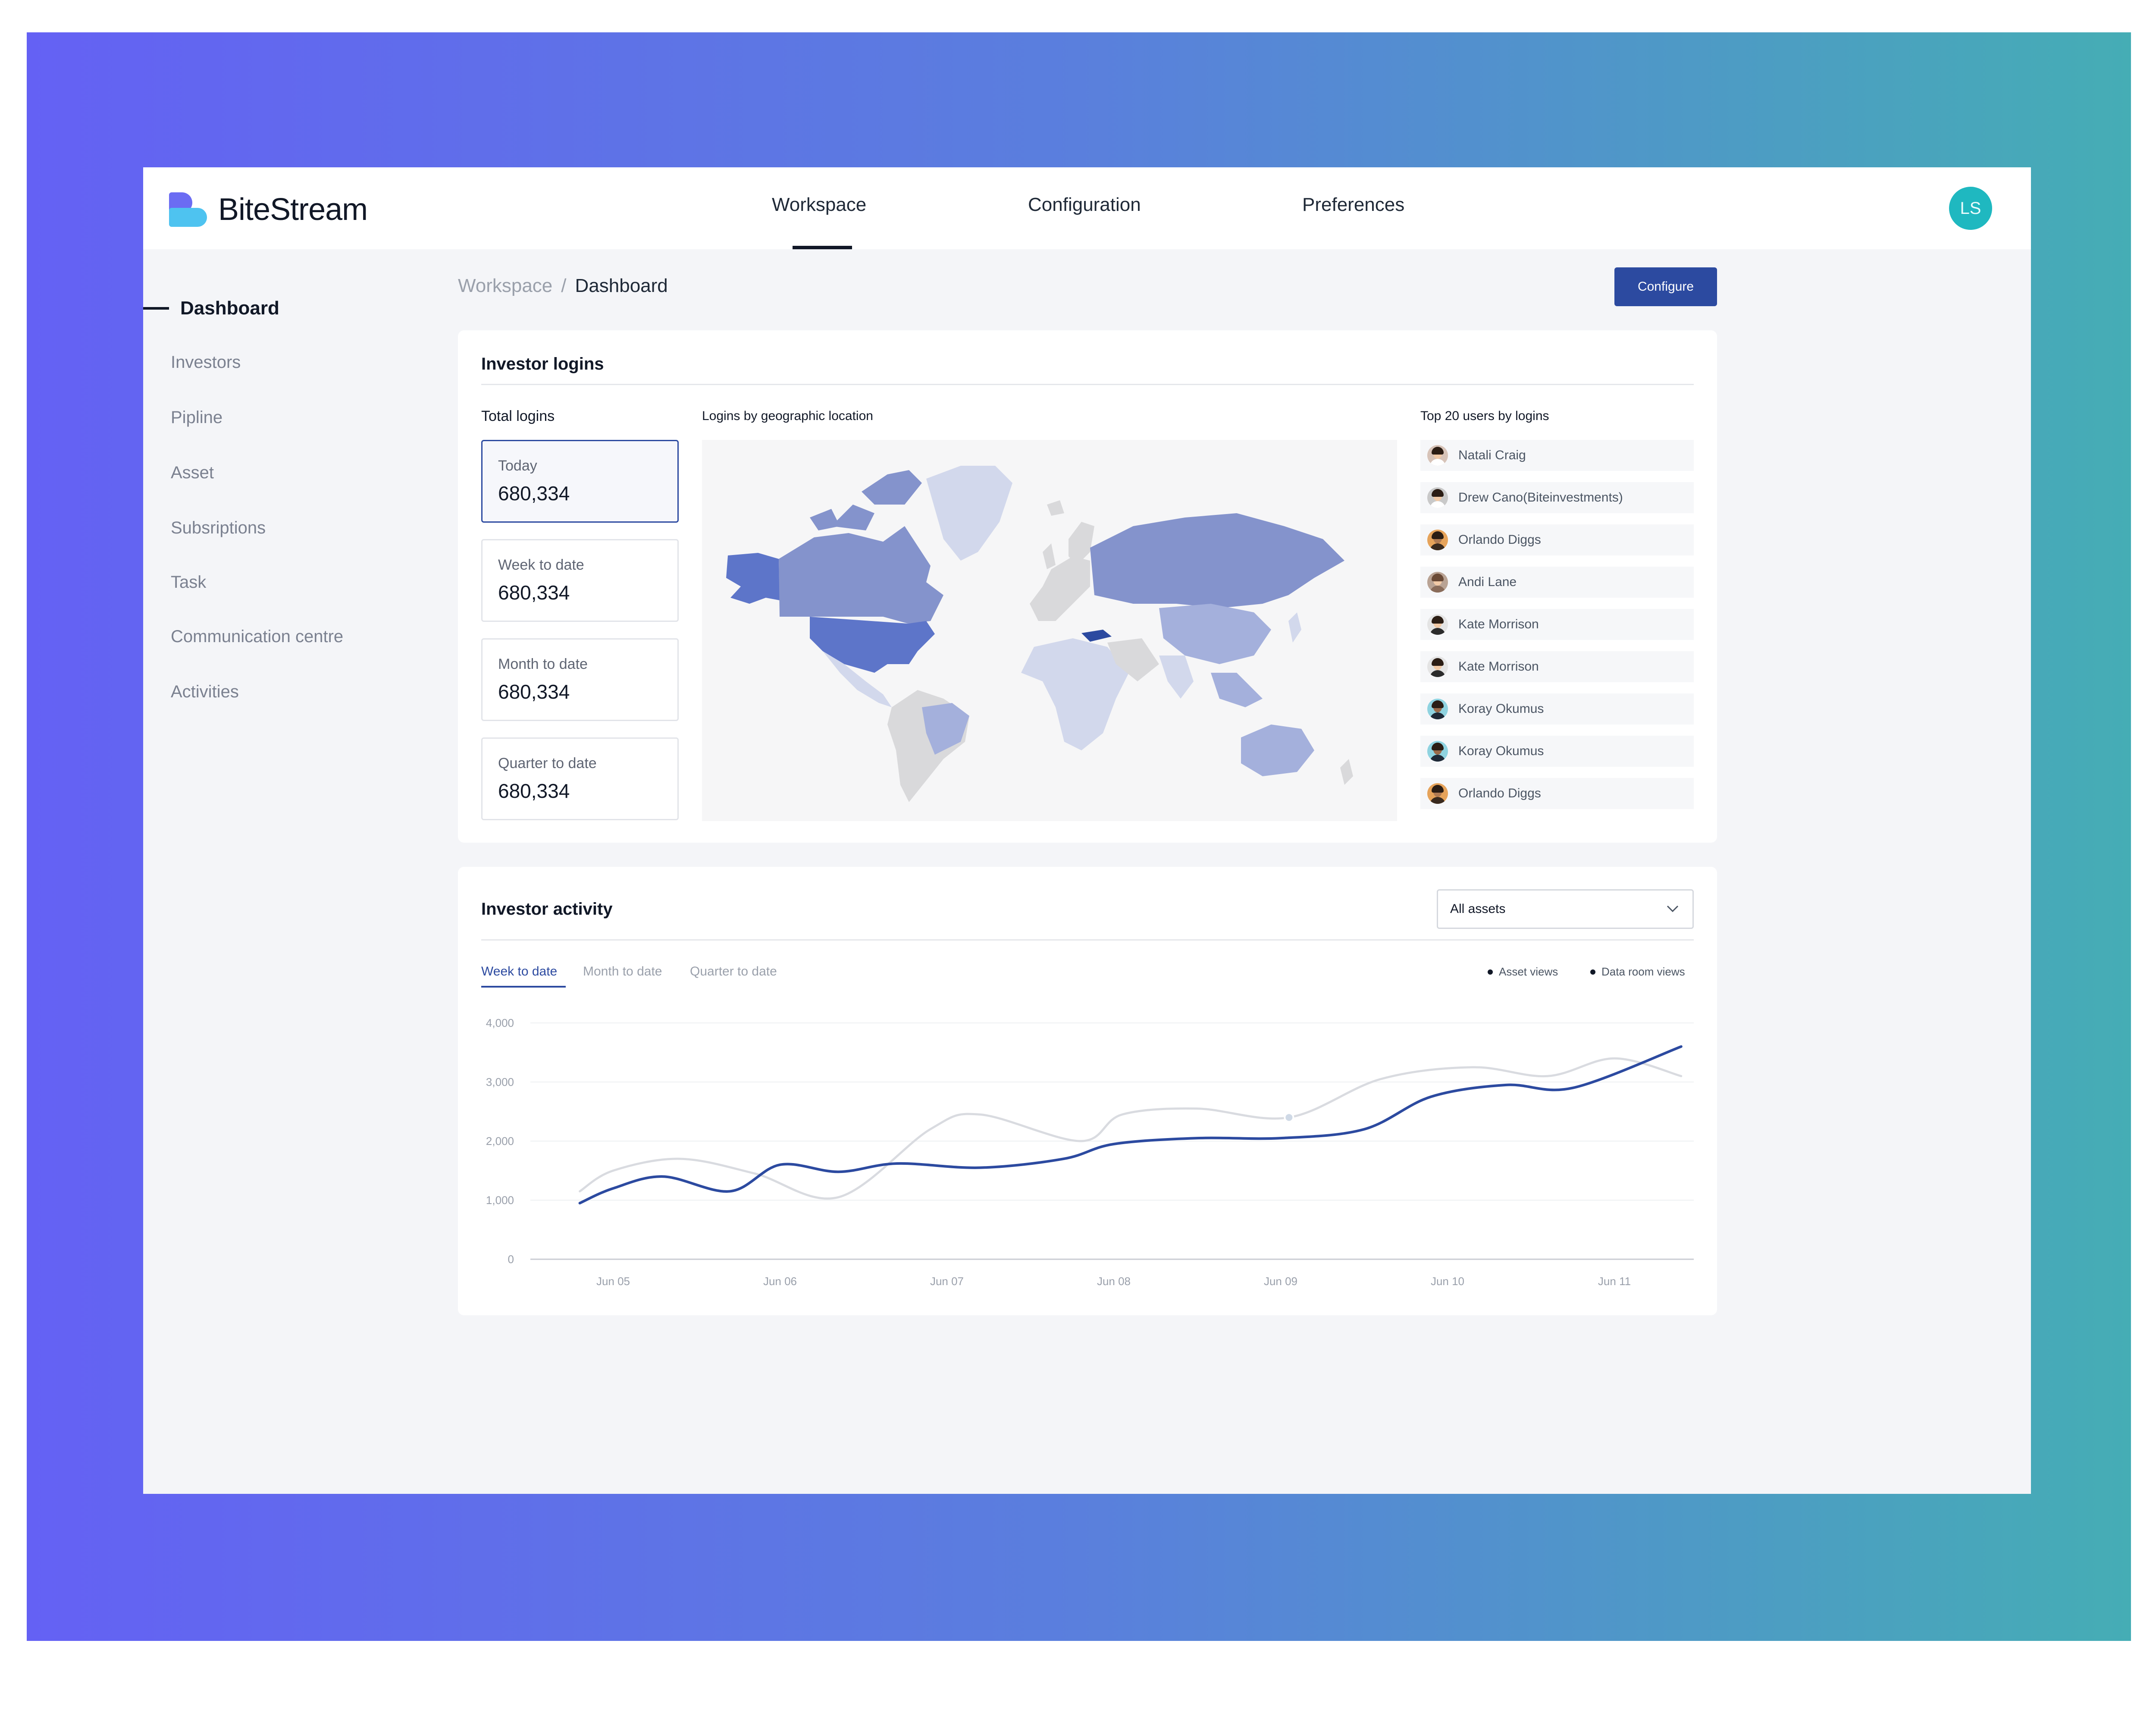 This screenshot has height=1725, width=2156. I want to click on map-region-europe, so click(1060, 588).